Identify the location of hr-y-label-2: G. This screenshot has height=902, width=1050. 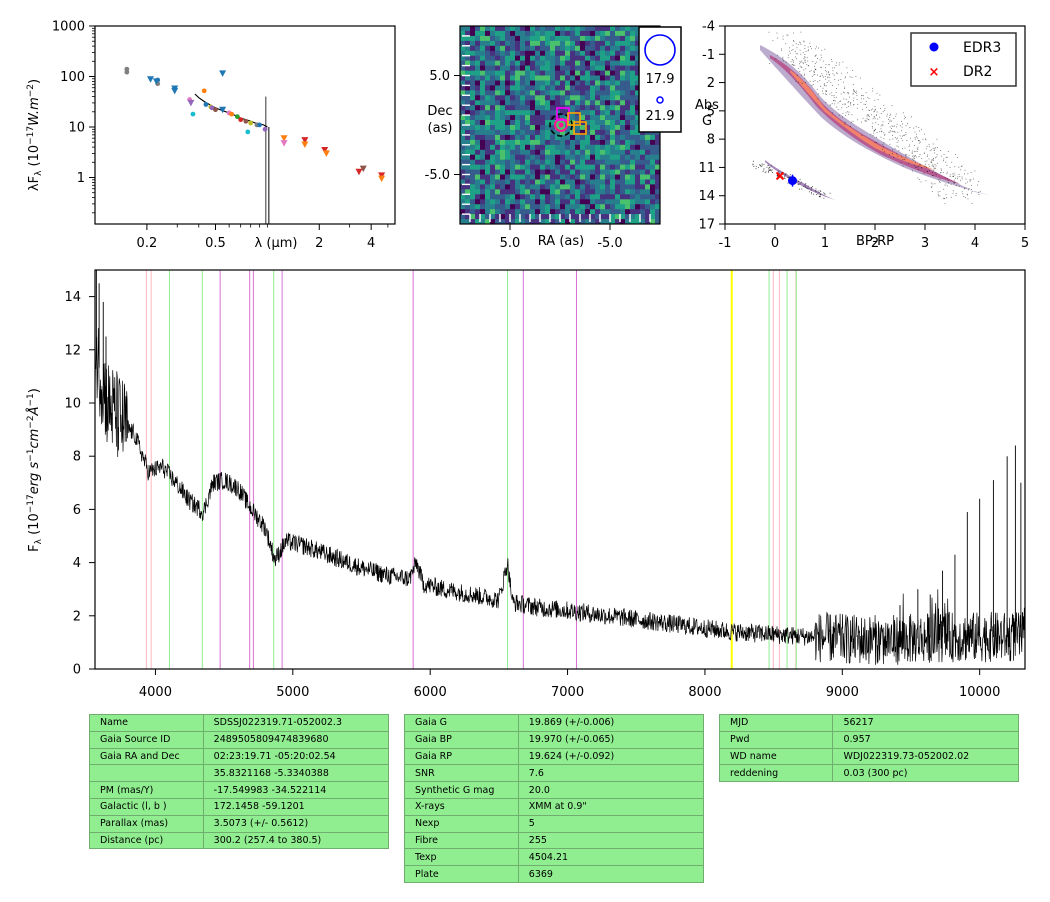
(707, 121).